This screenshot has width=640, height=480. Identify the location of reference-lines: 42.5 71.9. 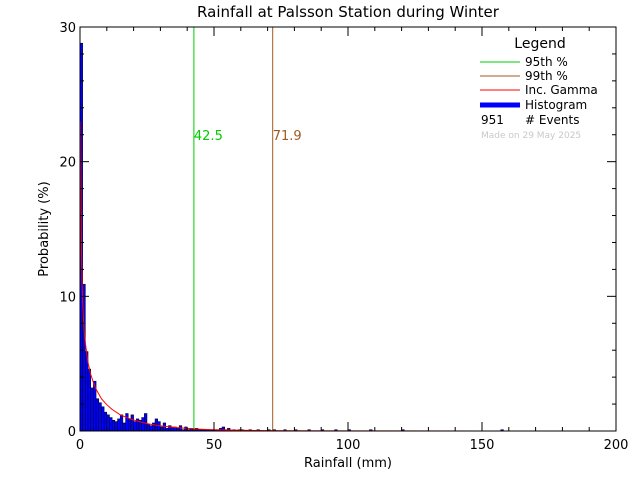
(247, 229).